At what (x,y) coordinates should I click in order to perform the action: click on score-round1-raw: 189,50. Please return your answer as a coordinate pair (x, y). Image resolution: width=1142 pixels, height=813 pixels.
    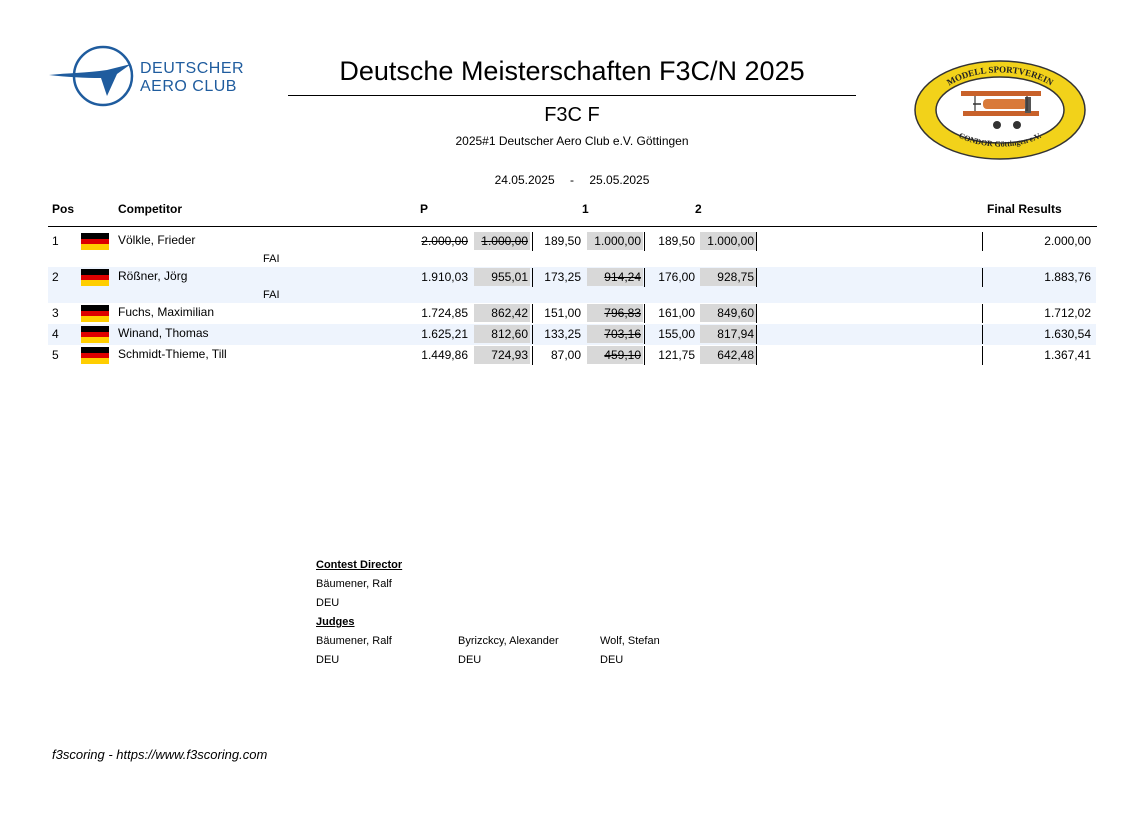
    Looking at the image, I should click on (562, 241).